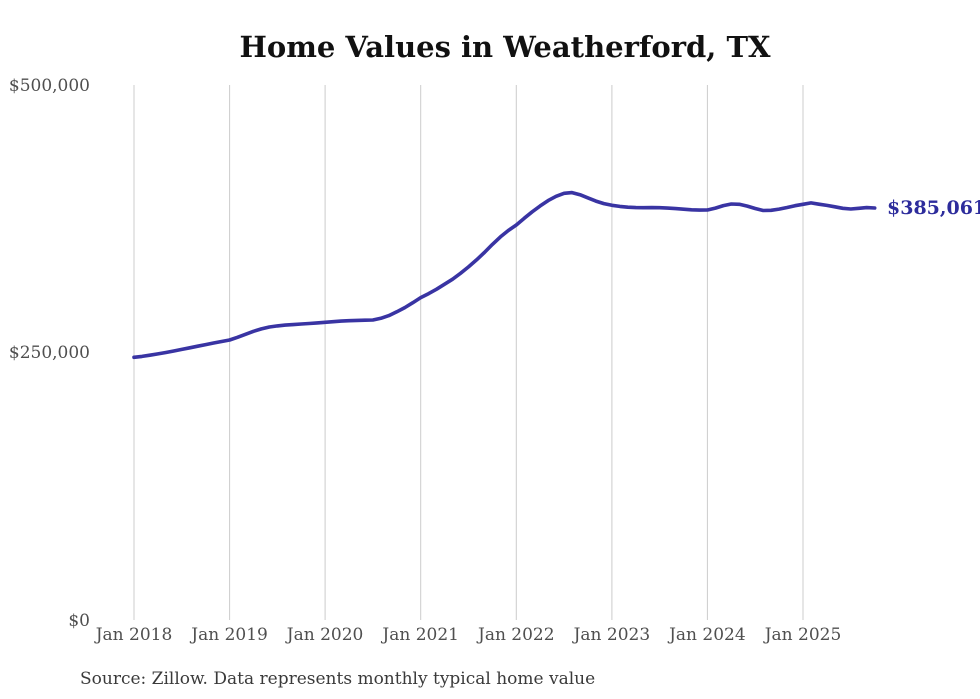 This screenshot has height=699, width=980. Describe the element at coordinates (133, 635) in the screenshot. I see `x-tick-label: Jan 2018` at that location.